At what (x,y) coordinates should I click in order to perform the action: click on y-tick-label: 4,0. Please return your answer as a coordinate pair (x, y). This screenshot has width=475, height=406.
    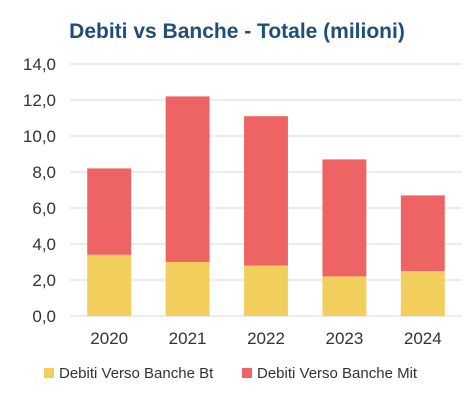
    Looking at the image, I should click on (44, 244).